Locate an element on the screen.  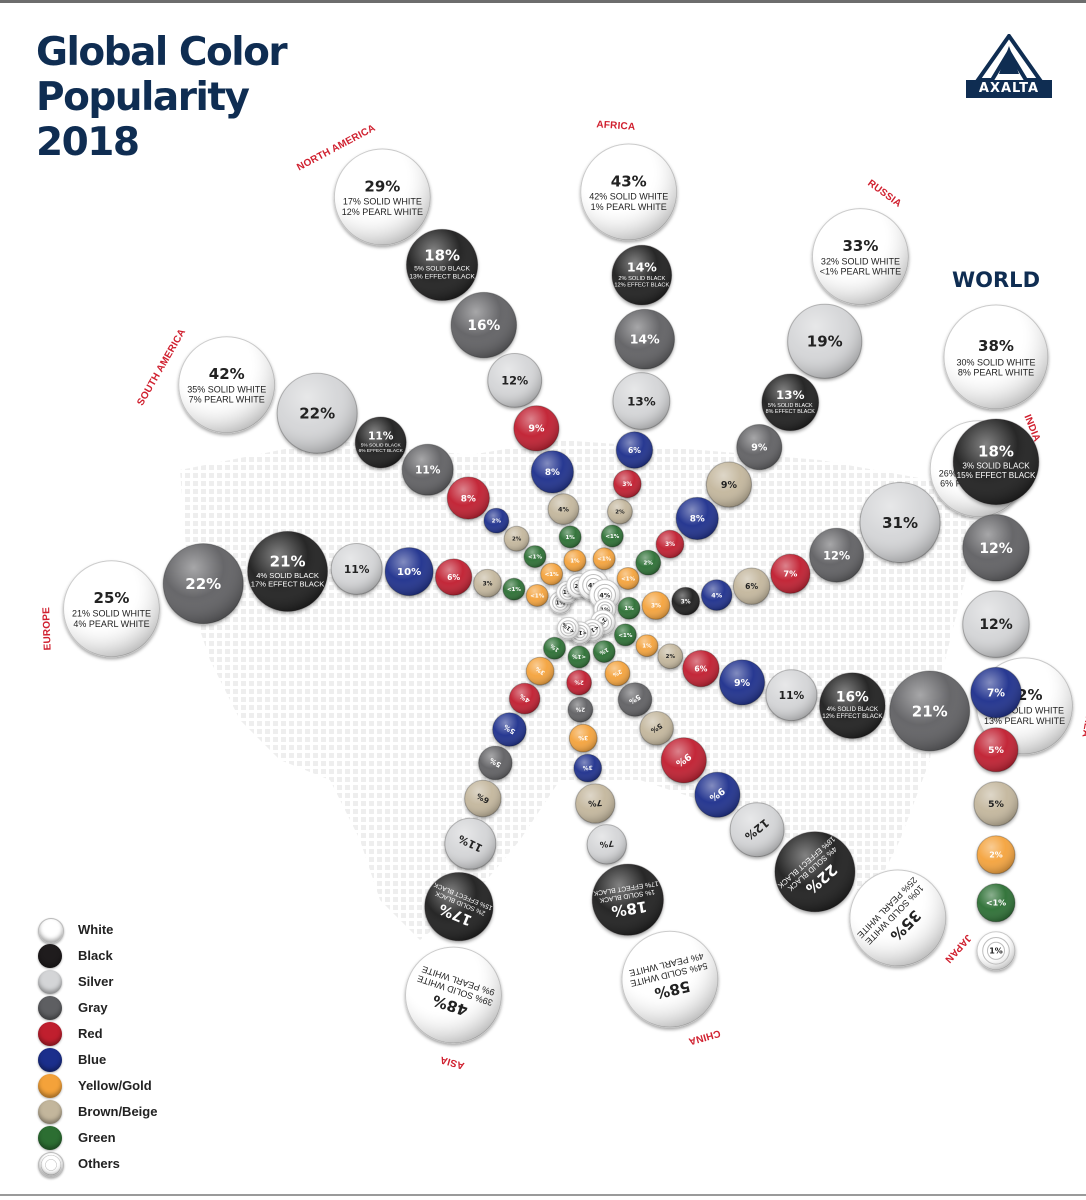
bubble-south-korea-1: 21% is located at coordinates (930, 711).